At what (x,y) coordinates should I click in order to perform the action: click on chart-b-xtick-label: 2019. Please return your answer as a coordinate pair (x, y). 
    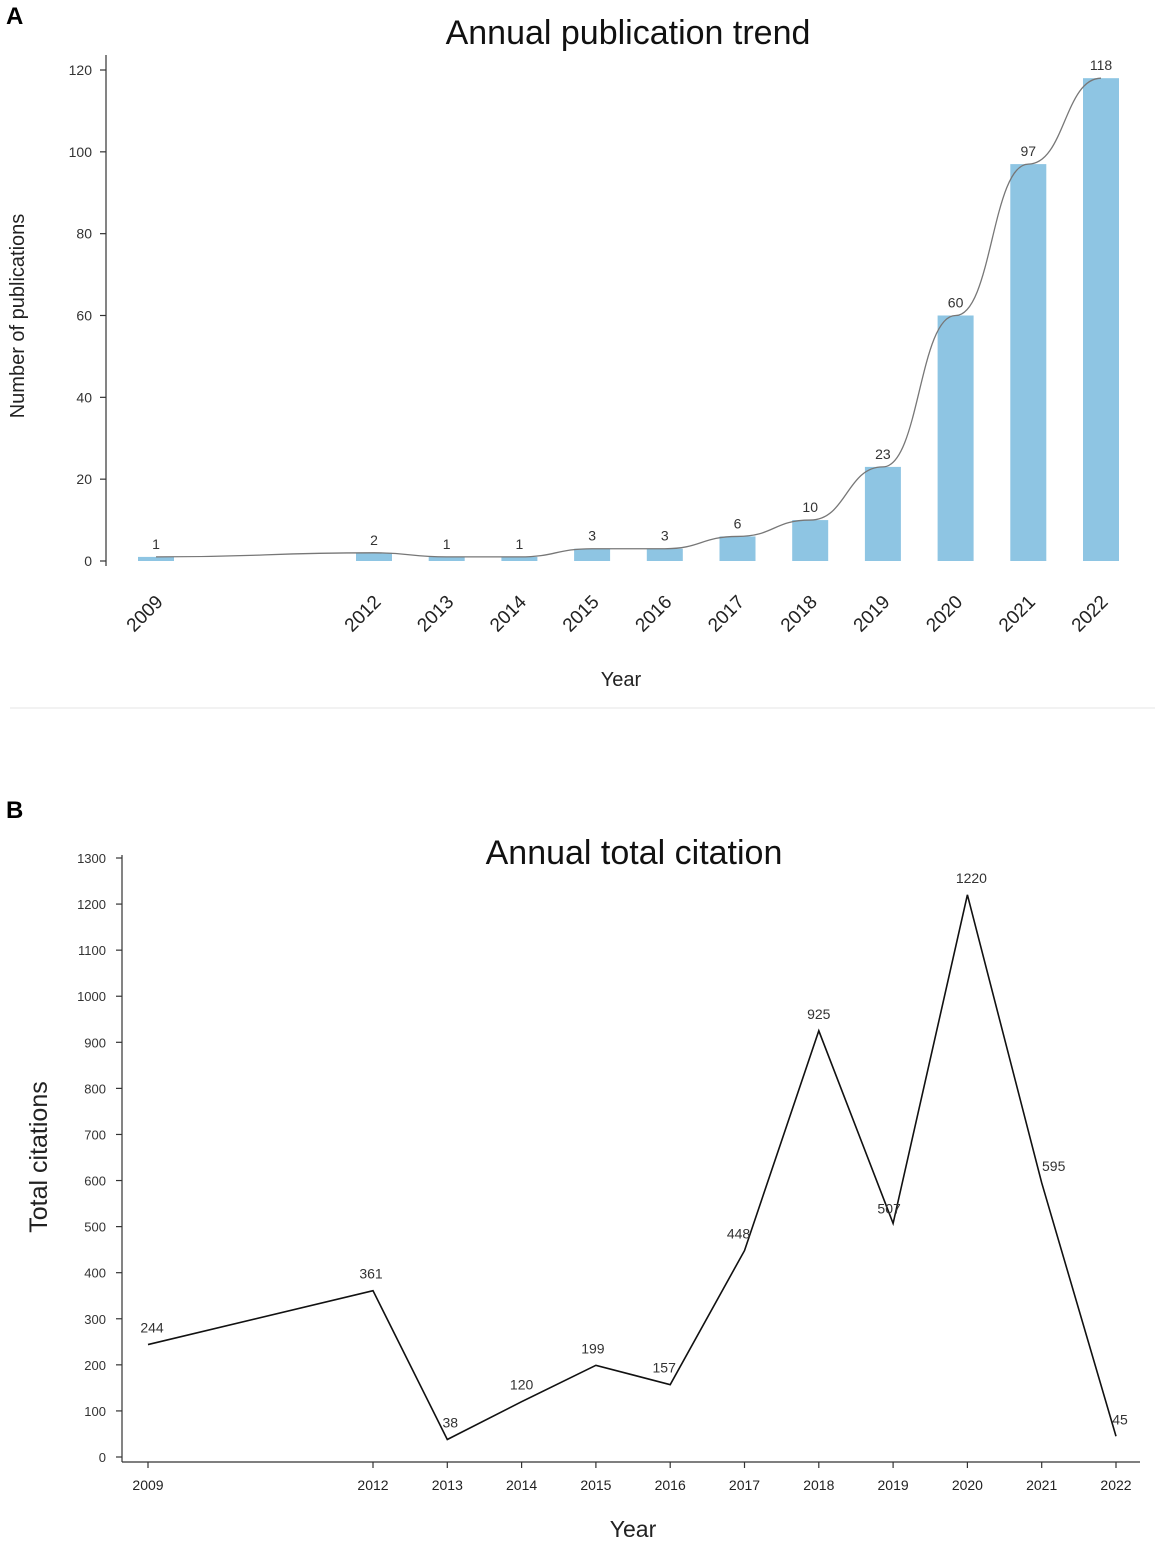
    Looking at the image, I should click on (893, 1485).